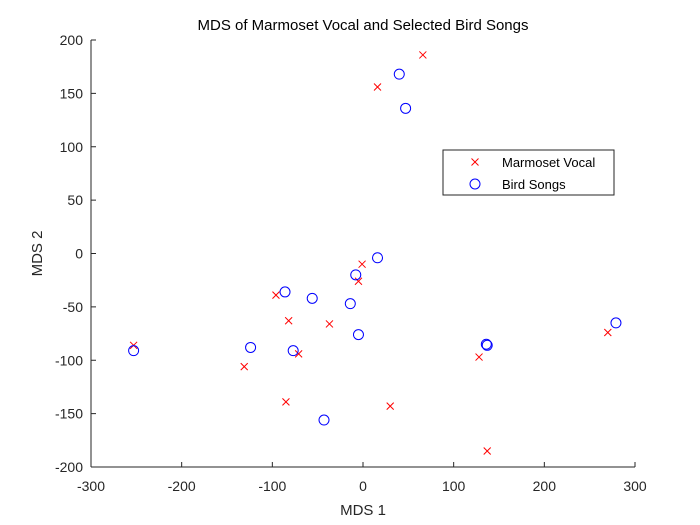  I want to click on legend: Marmoset Vocal Bird Songs, so click(528, 172).